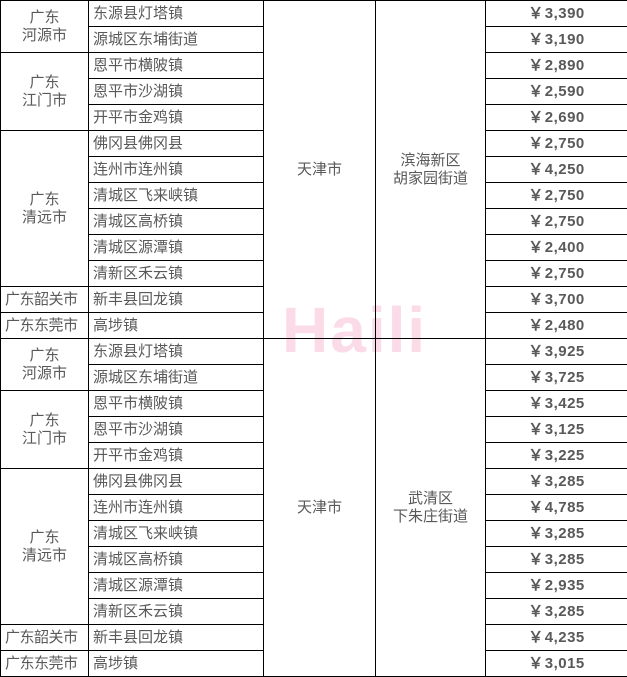 The image size is (627, 677). What do you see at coordinates (565, 403) in the screenshot?
I see `price-amount: 3,425` at bounding box center [565, 403].